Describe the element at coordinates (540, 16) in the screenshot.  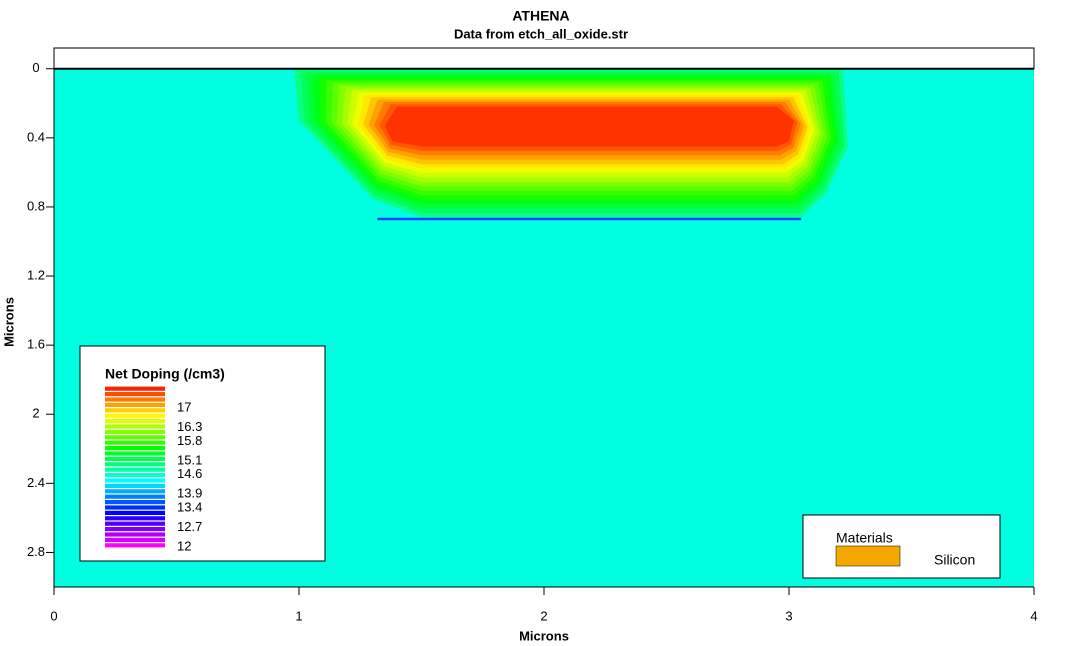
I see `chart-title: ATHENA` at that location.